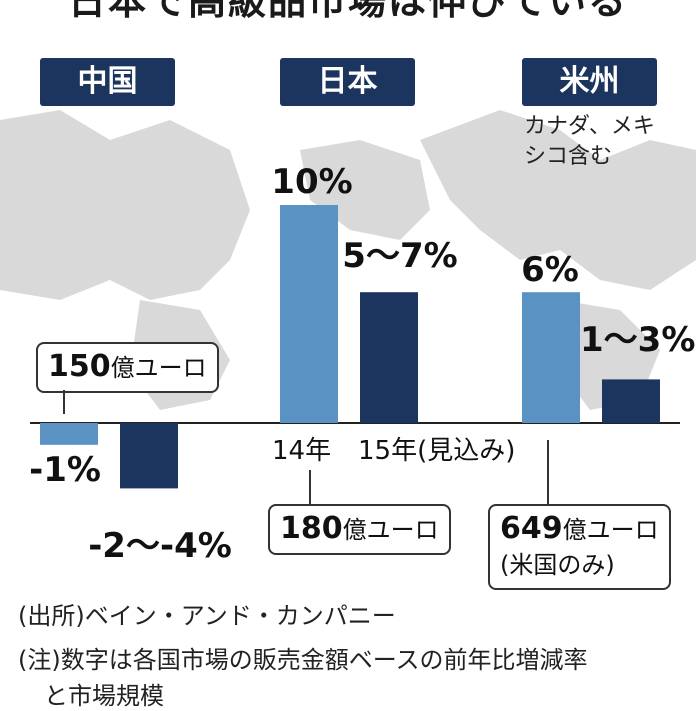 The width and height of the screenshot is (696, 711). I want to click on legend-2014-label: 14年, so click(302, 451).